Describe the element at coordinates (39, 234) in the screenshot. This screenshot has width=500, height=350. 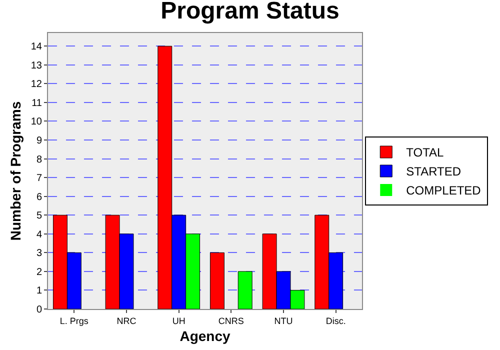
I see `y-tick-label: 4` at that location.